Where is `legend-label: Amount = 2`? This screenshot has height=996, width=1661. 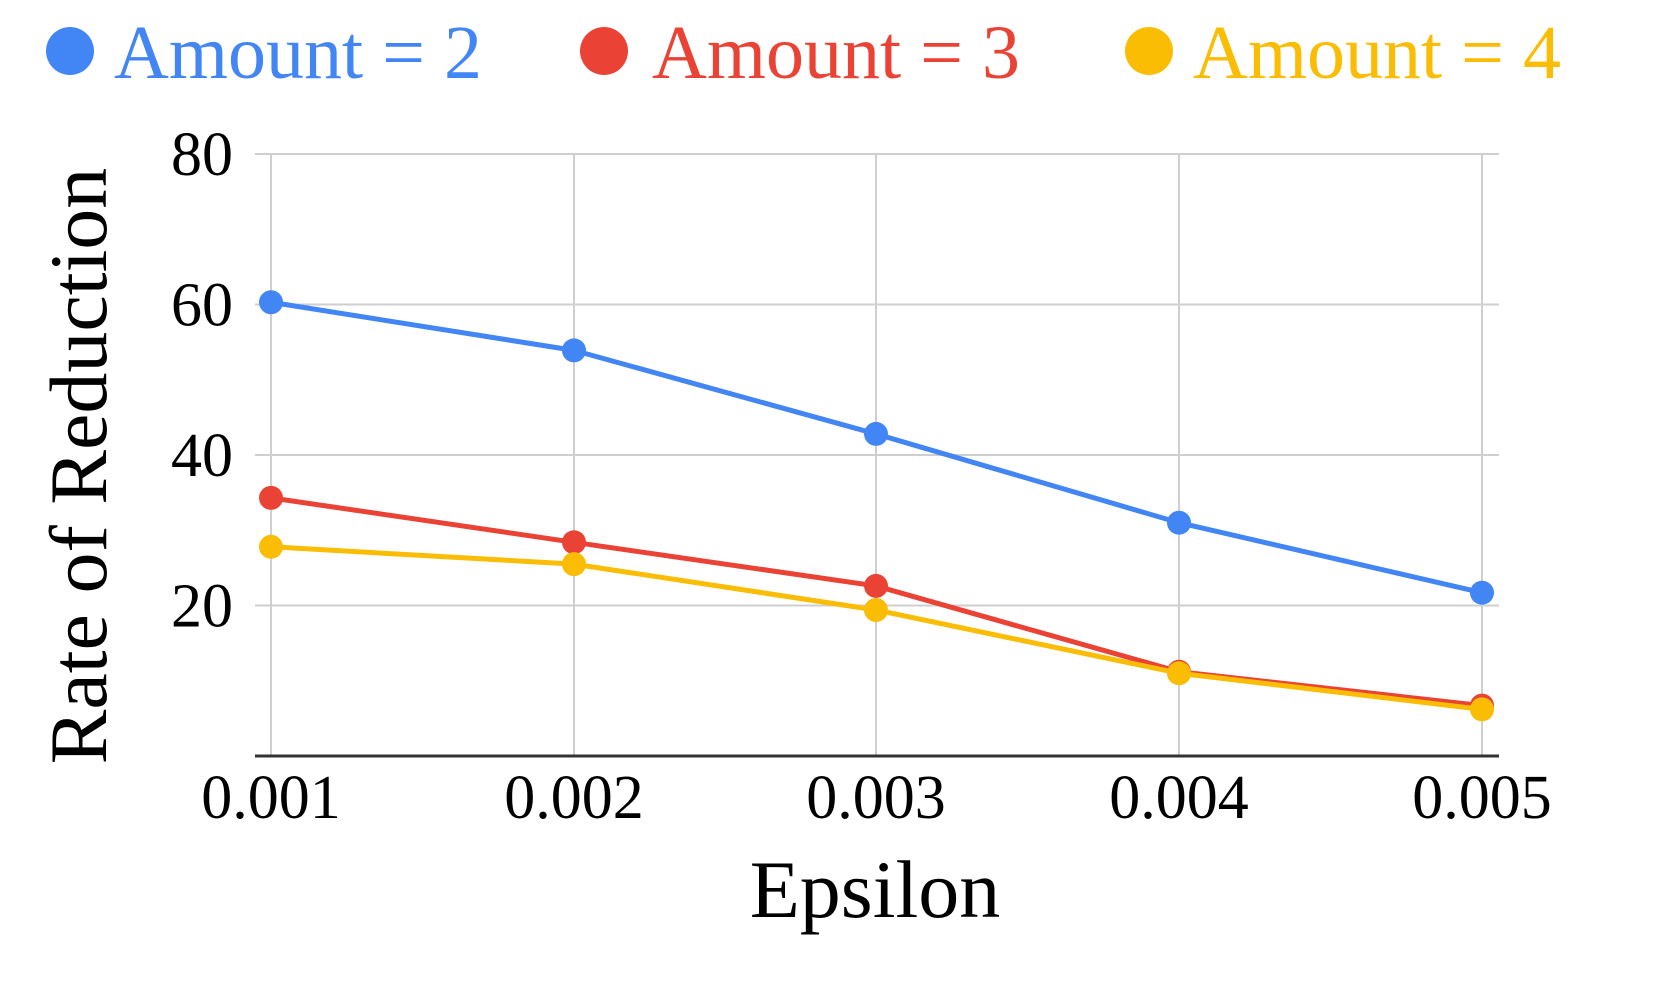 legend-label: Amount = 2 is located at coordinates (298, 53).